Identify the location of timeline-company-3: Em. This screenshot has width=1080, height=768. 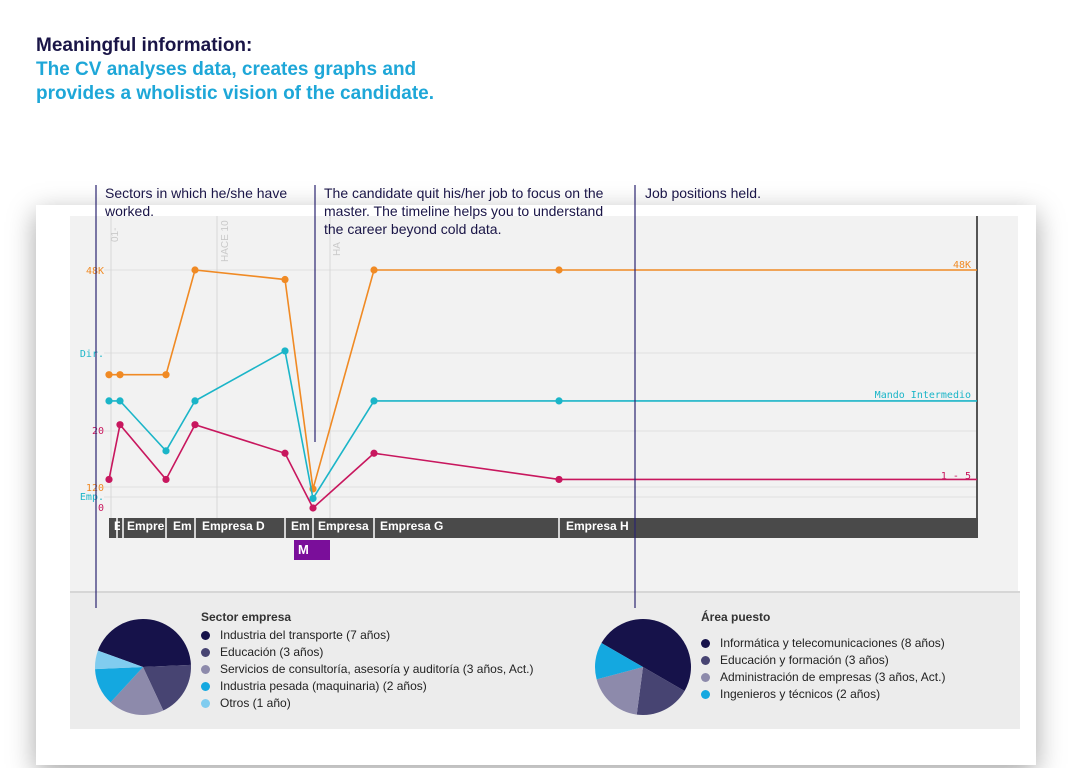
(182, 526).